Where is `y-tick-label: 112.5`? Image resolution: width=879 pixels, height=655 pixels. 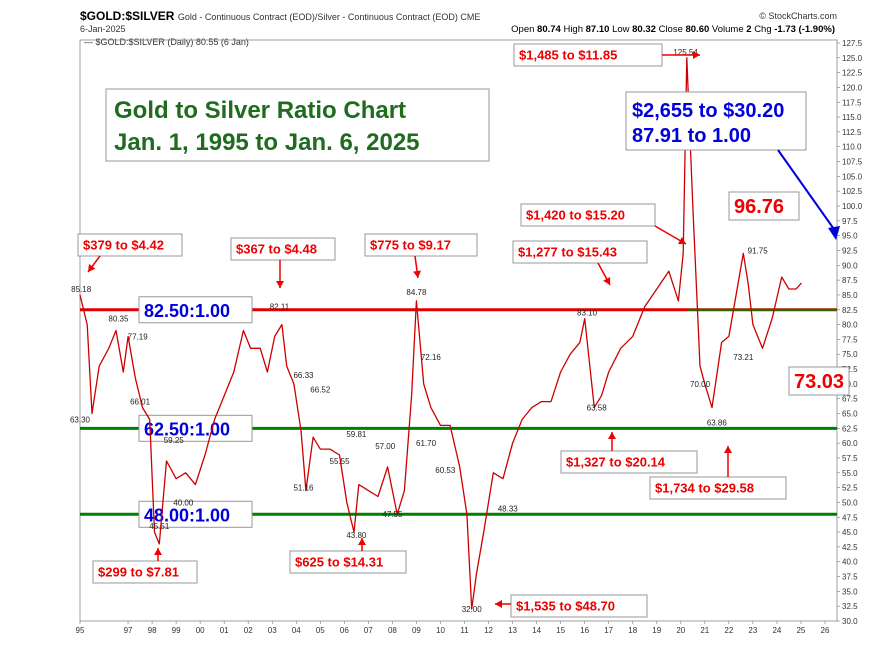 y-tick-label: 112.5 is located at coordinates (852, 132).